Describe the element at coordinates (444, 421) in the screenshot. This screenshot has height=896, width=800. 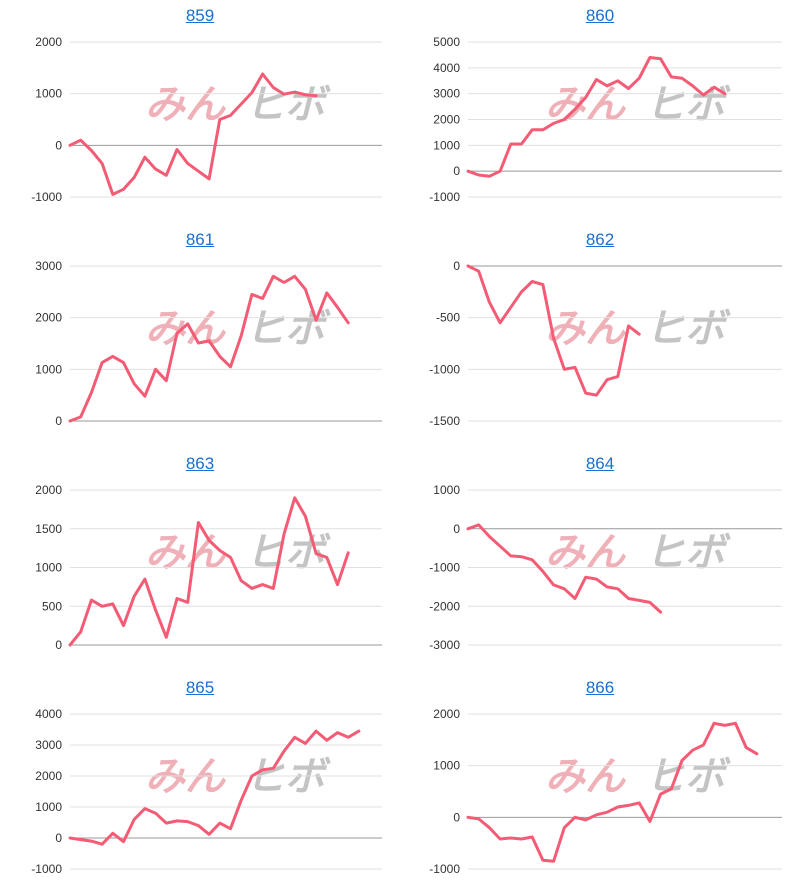
I see `y-tick-label: -1500` at that location.